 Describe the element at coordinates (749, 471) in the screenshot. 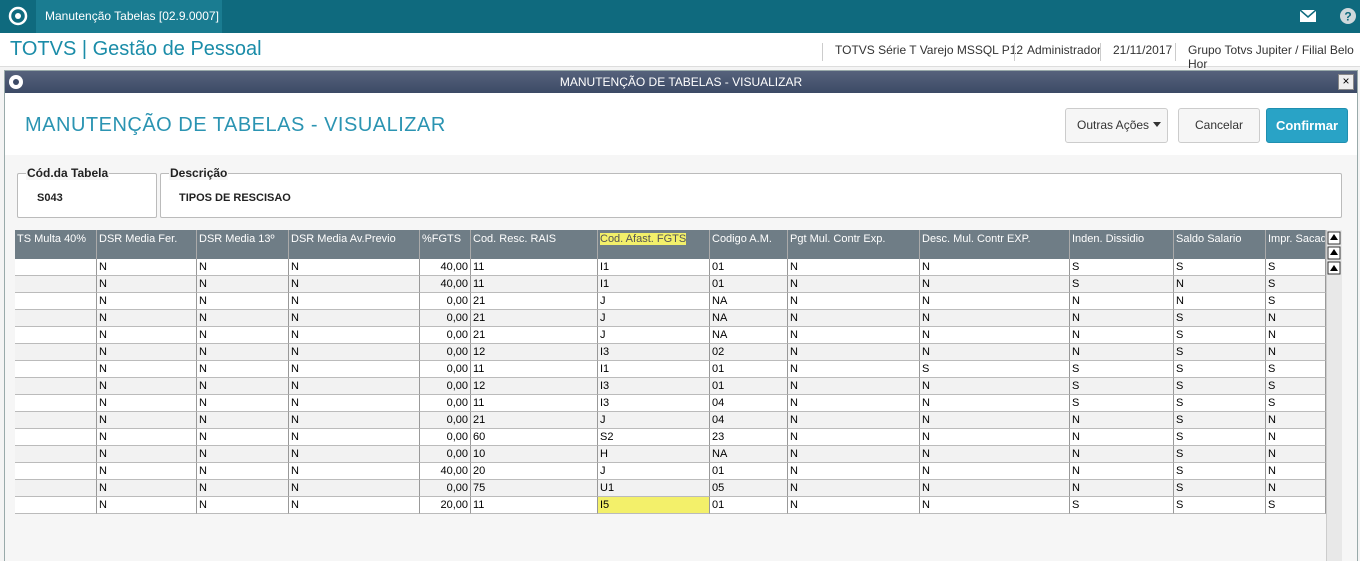

I see `cell: 01` at that location.